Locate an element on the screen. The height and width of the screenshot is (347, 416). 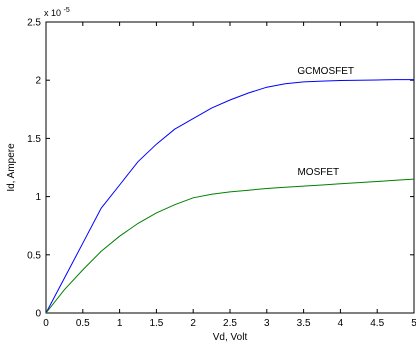
y-axis-exponent-power: -5 is located at coordinates (67, 10).